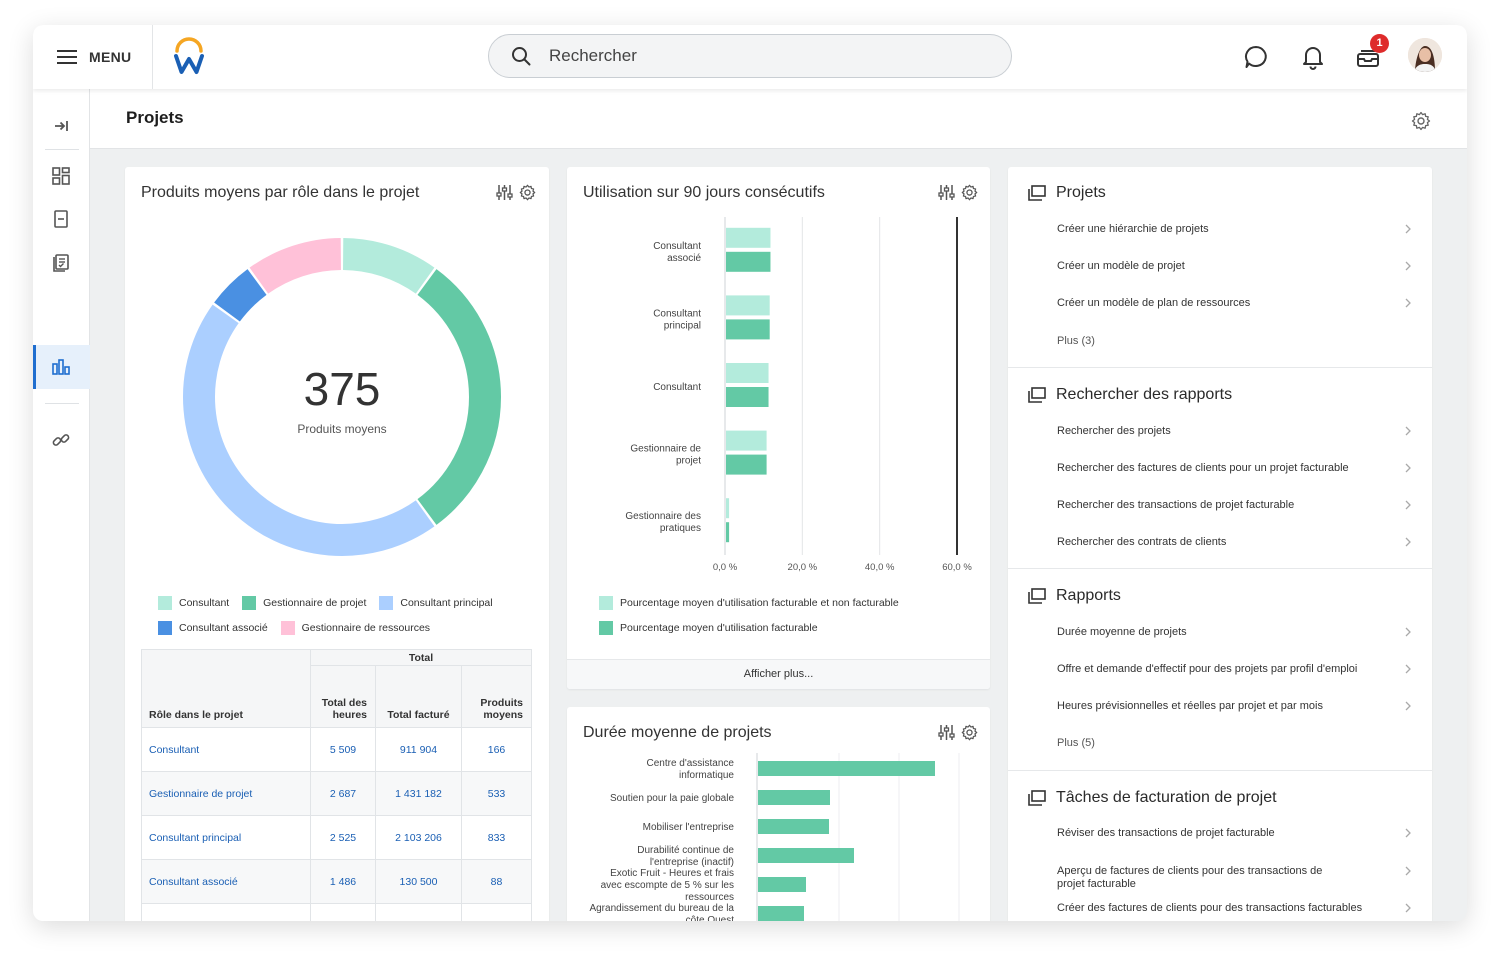  Describe the element at coordinates (67, 57) in the screenshot. I see `hamburger-icon` at that location.